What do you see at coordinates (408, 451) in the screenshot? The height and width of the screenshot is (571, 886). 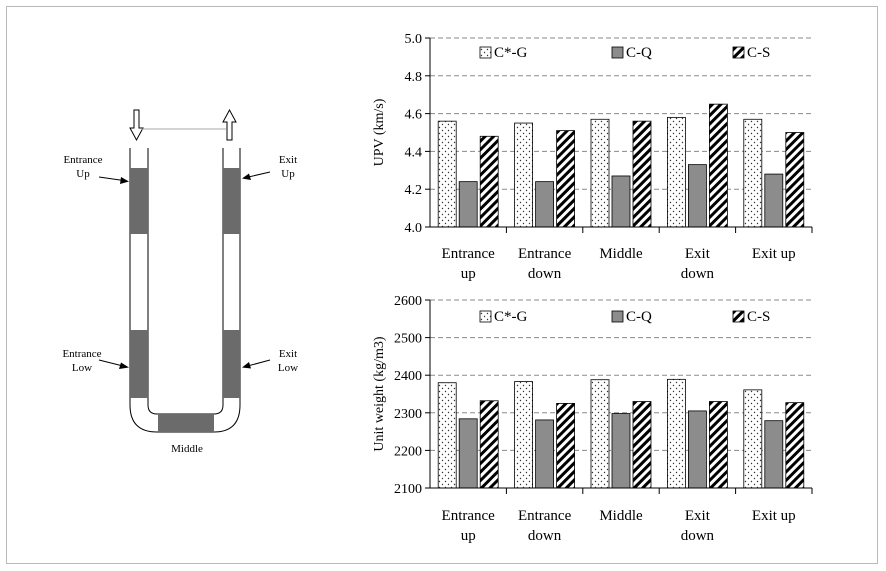 I see `y-tick-label: 2200` at bounding box center [408, 451].